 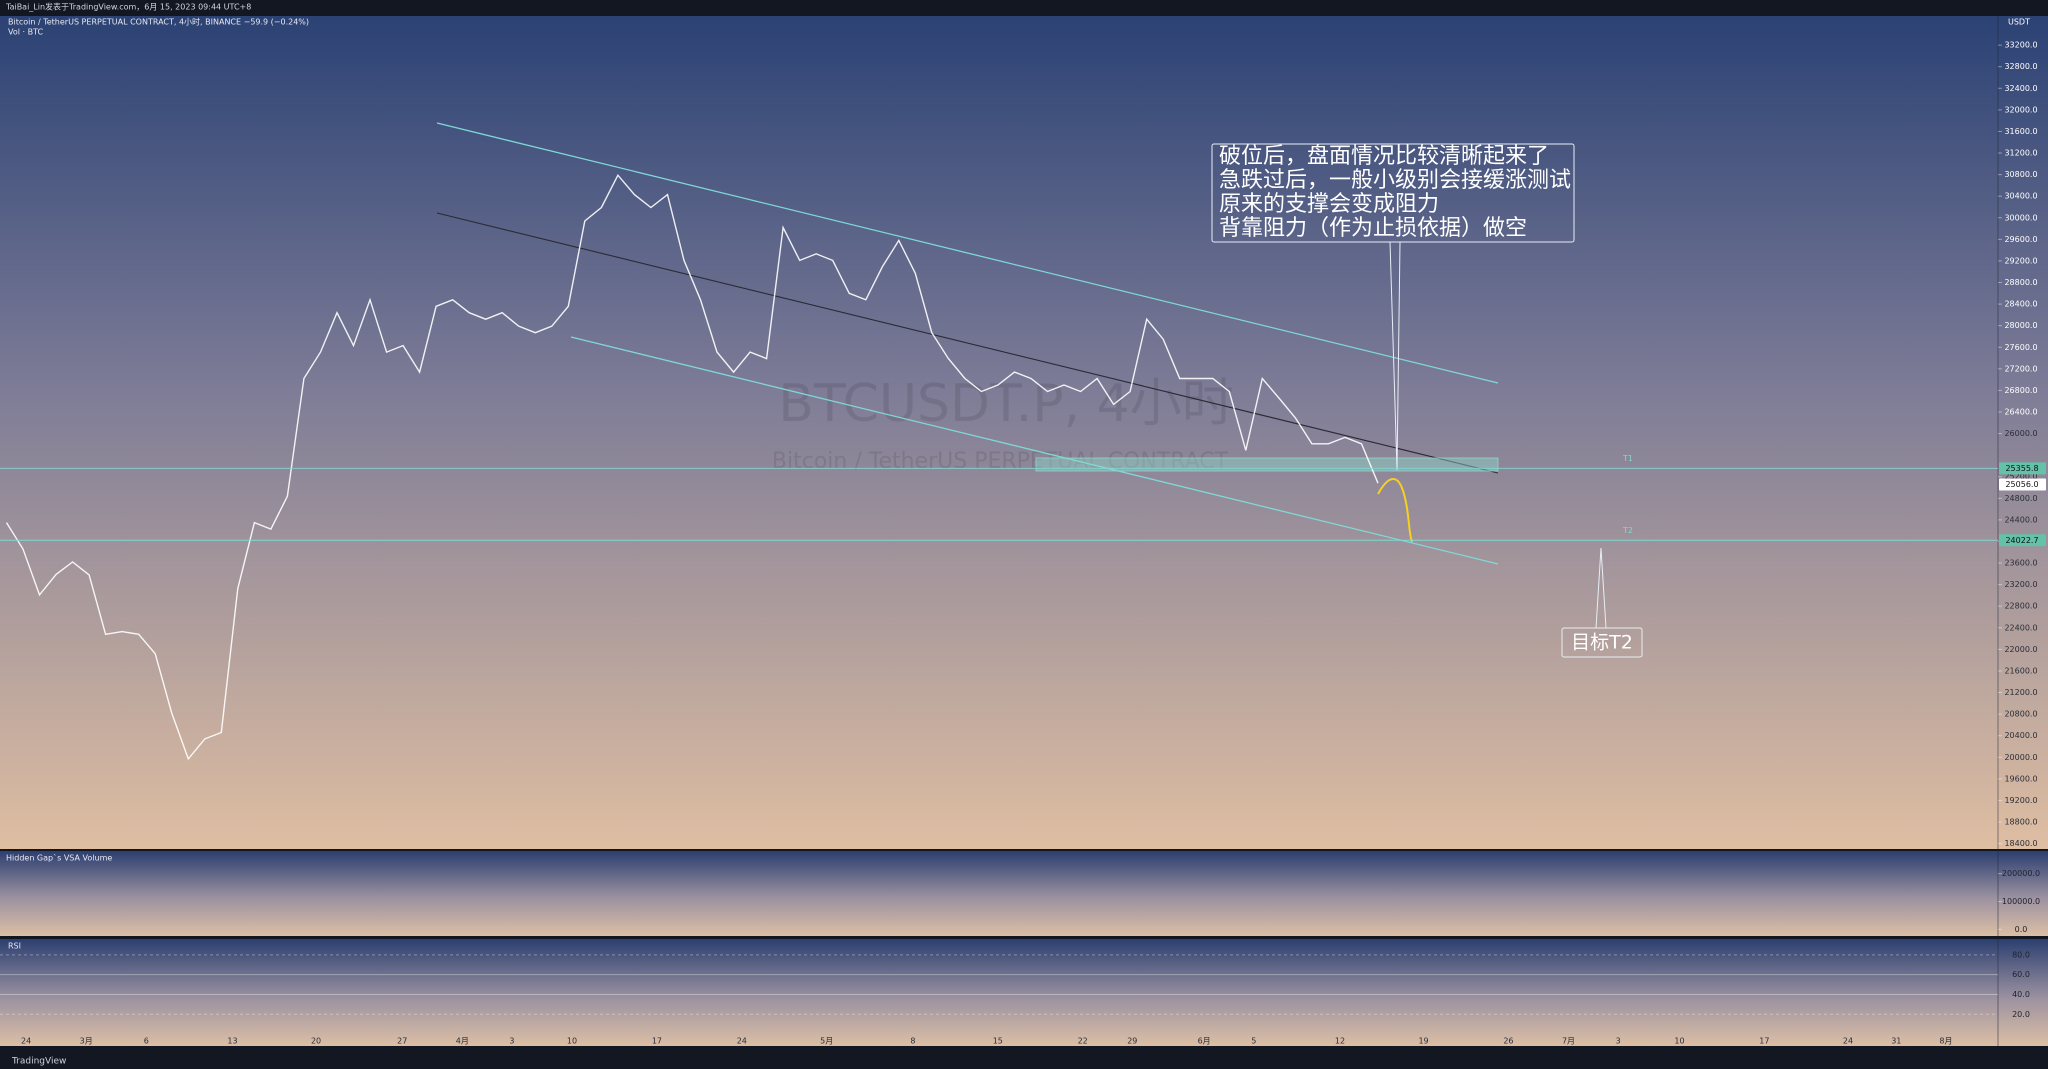 I want to click on y-tick-label: 40.0, so click(x=2021, y=994).